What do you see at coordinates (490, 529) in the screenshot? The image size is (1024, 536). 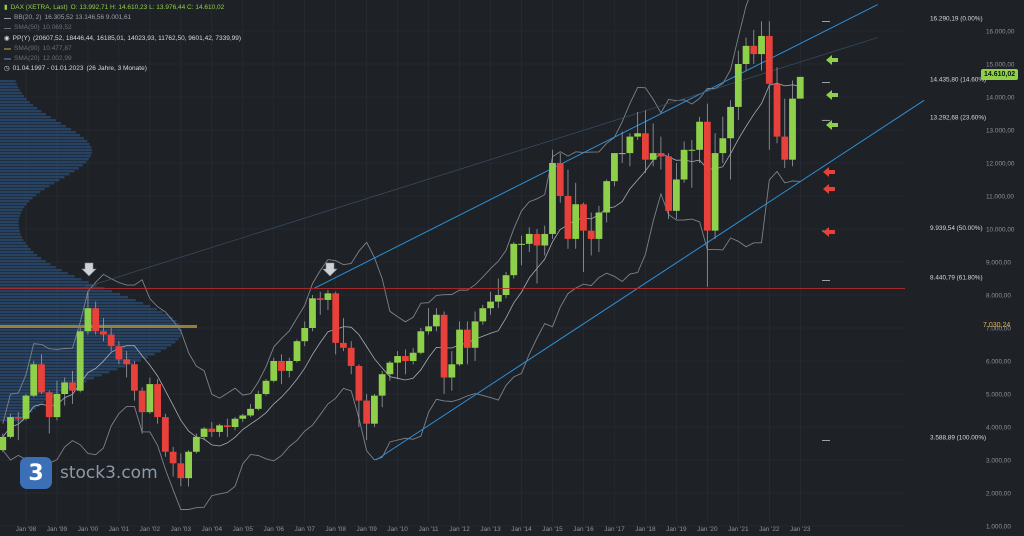 I see `x-axis-label: Jan '13` at bounding box center [490, 529].